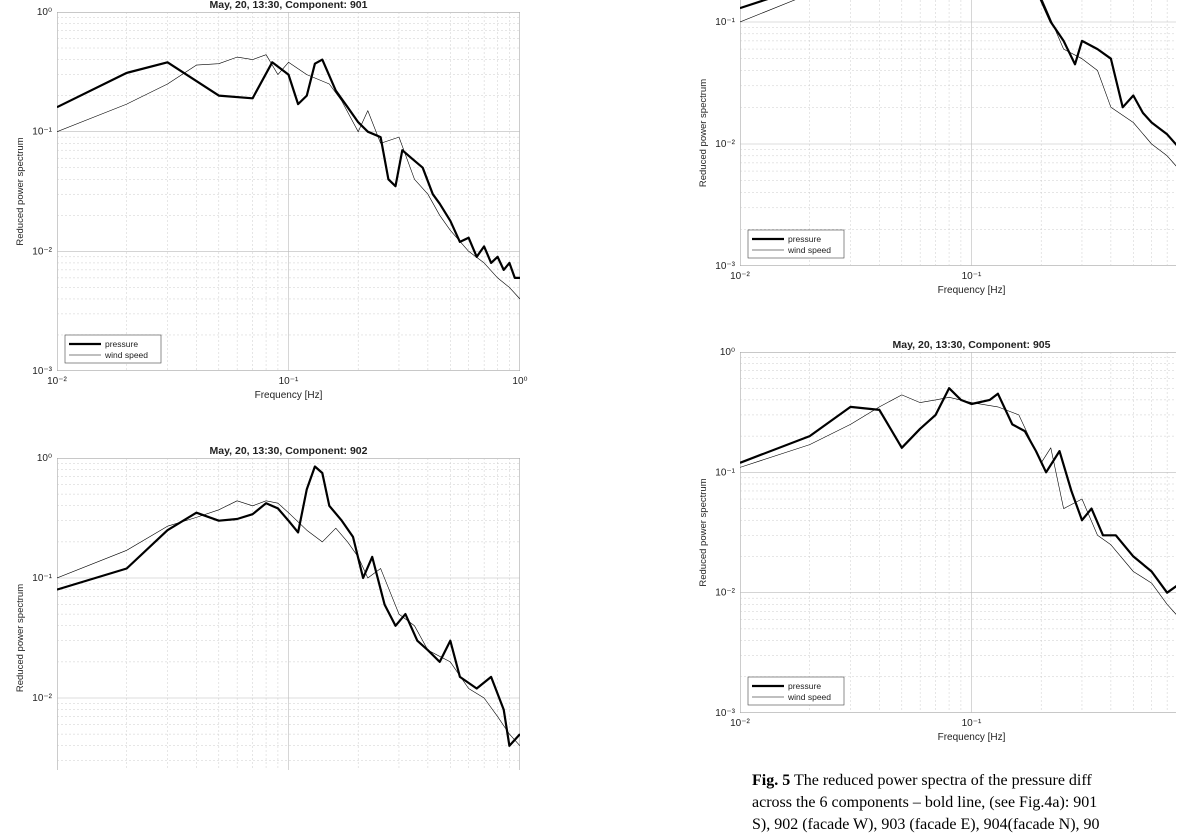 Image resolution: width=1178 pixels, height=838 pixels. Describe the element at coordinates (289, 5) in the screenshot. I see `chart-title: May, 20, 13:30, Component: 901` at that location.